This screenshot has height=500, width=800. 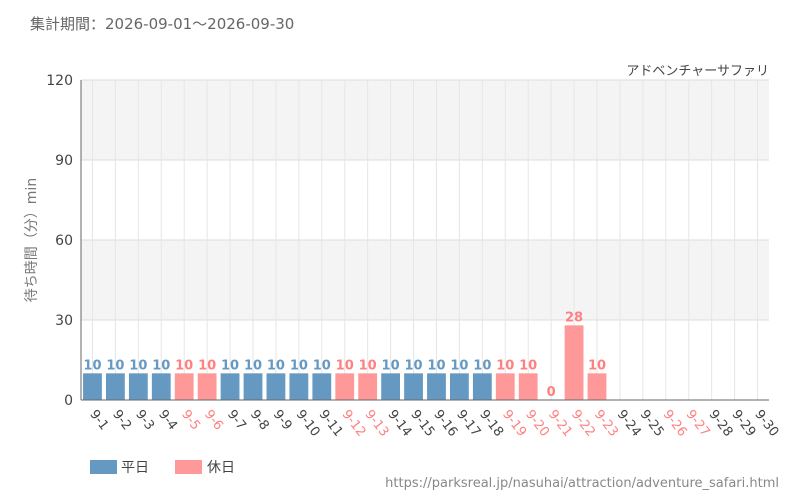 What do you see at coordinates (121, 420) in the screenshot?
I see `x-tick-label: 9-2` at bounding box center [121, 420].